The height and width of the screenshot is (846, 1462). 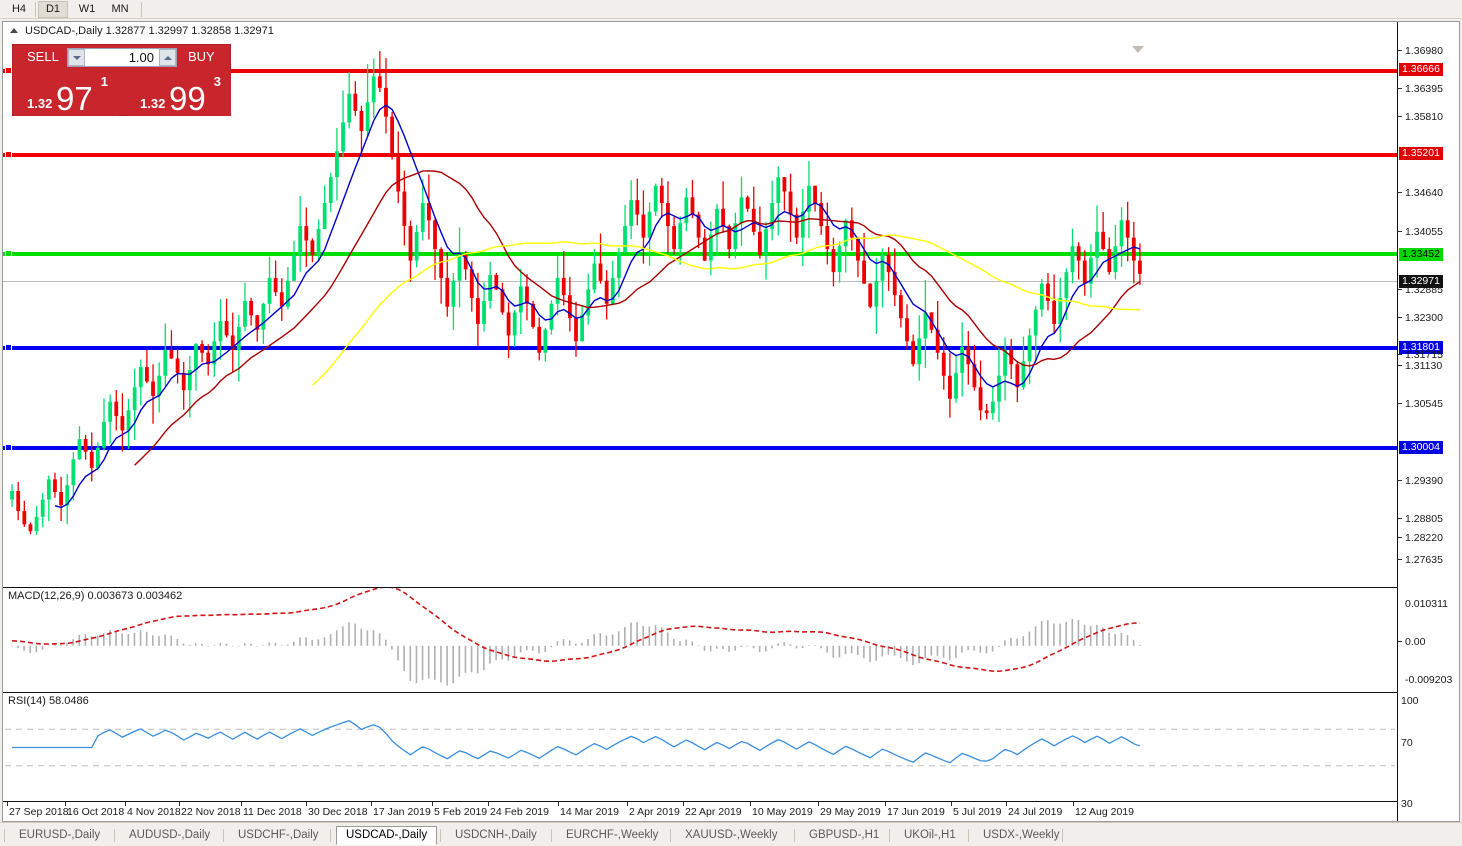 What do you see at coordinates (141, 57) in the screenshot?
I see `volume-input: 1.00` at bounding box center [141, 57].